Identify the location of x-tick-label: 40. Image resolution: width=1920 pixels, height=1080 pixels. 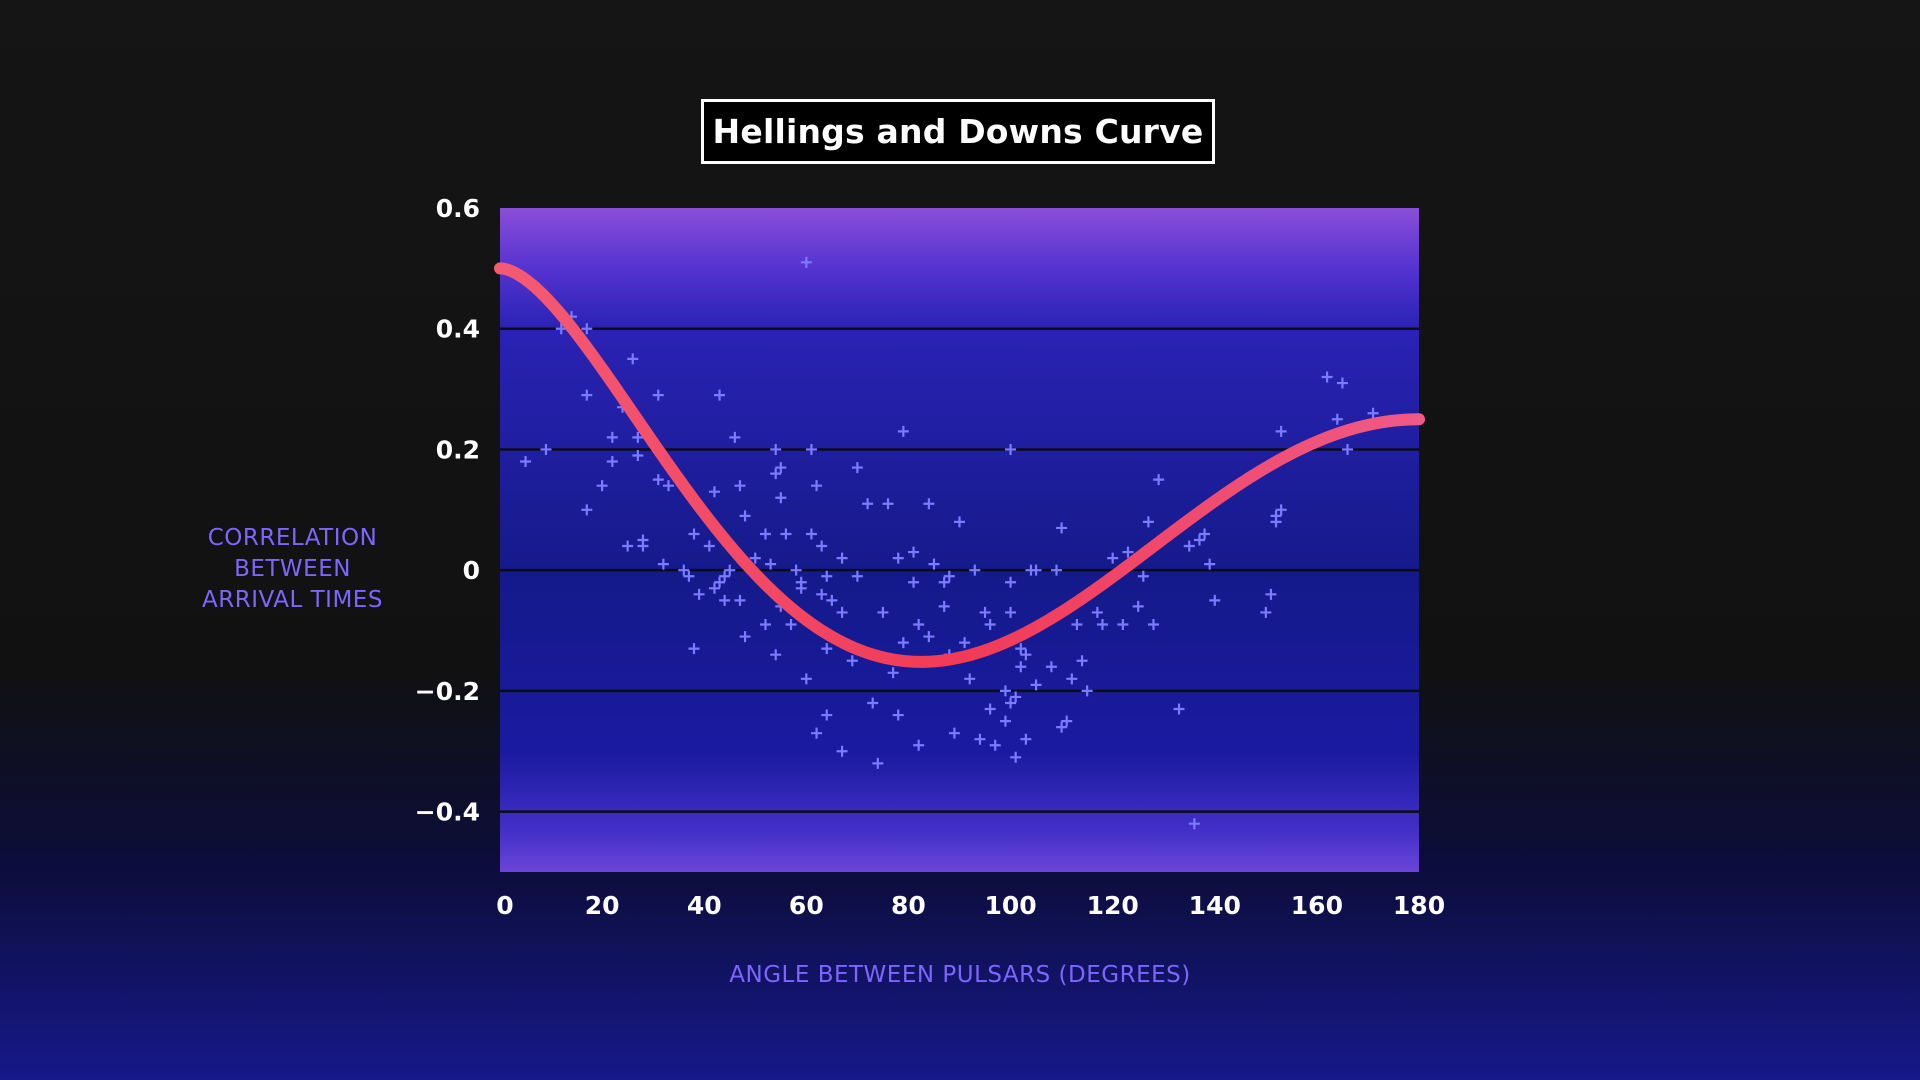
(704, 905).